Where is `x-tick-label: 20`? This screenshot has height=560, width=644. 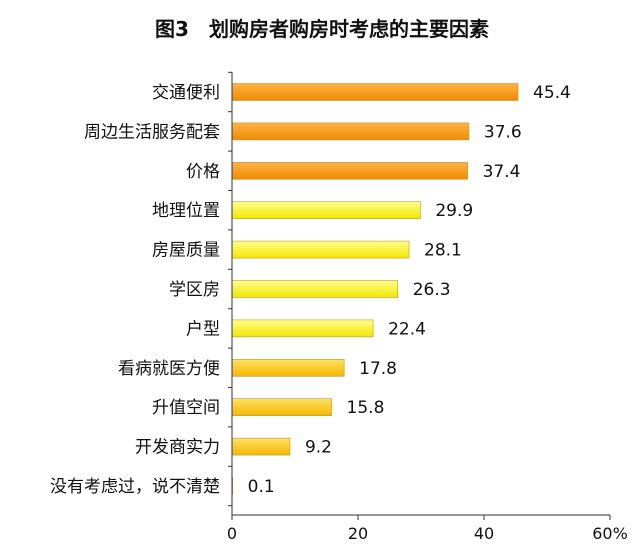
x-tick-label: 20 is located at coordinates (358, 533).